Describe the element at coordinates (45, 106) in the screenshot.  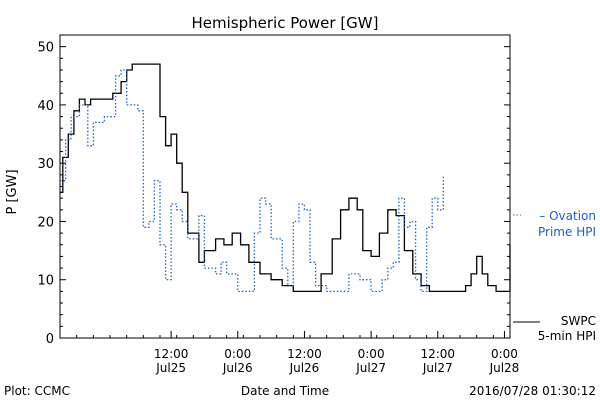
I see `y-tick-label: 40` at that location.